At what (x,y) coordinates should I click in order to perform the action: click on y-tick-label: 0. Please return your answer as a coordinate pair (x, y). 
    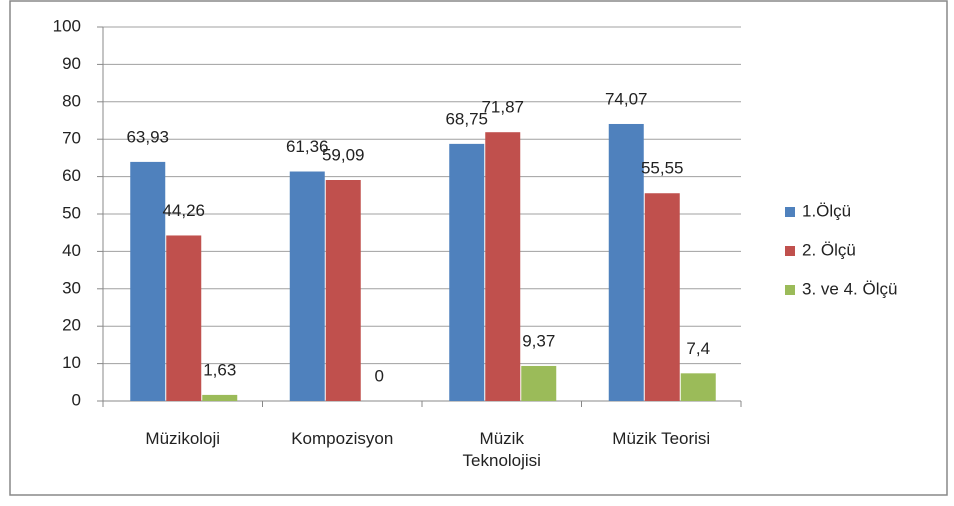
    Looking at the image, I should click on (76, 399).